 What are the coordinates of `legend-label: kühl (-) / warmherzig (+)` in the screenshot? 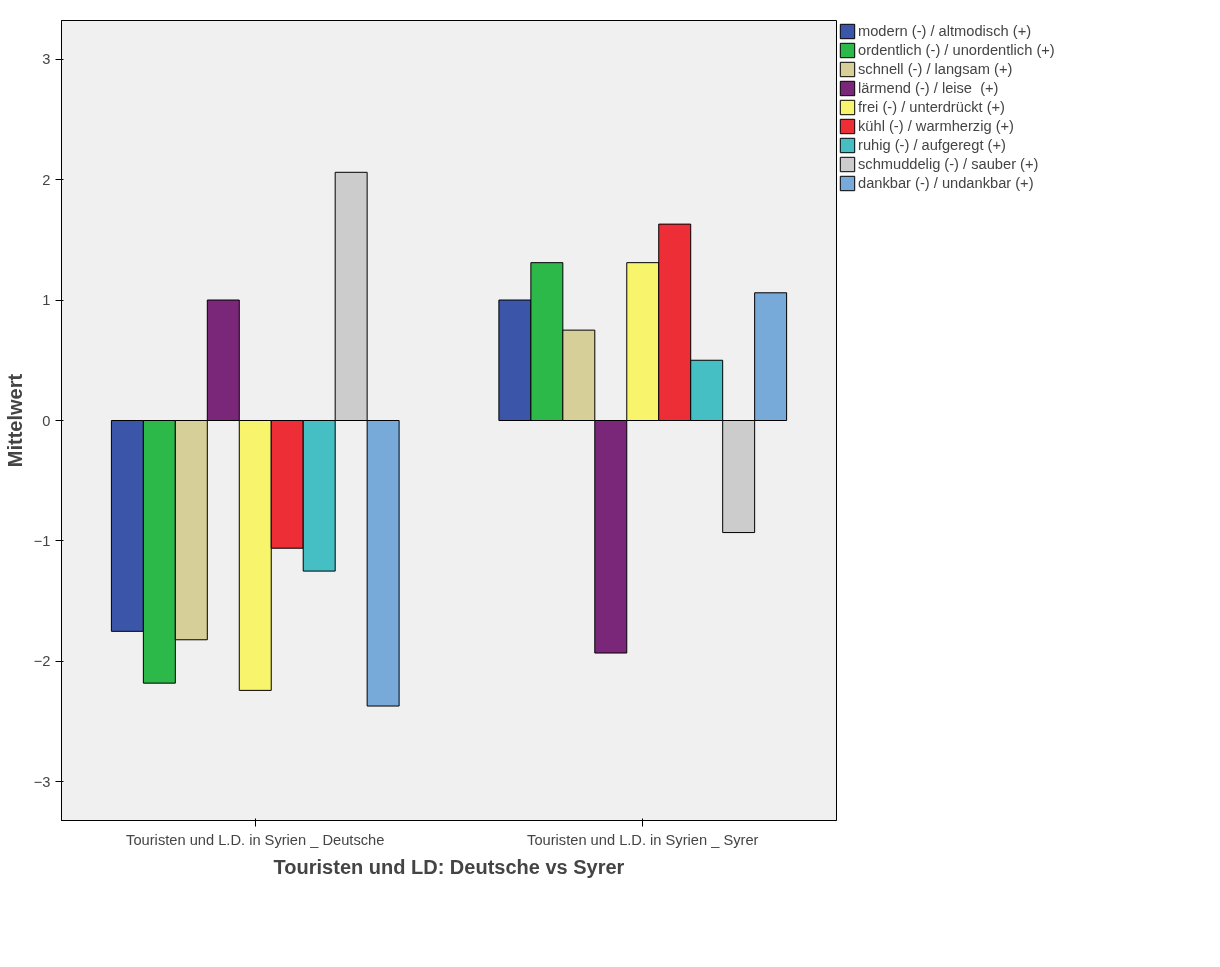 It's located at (936, 126).